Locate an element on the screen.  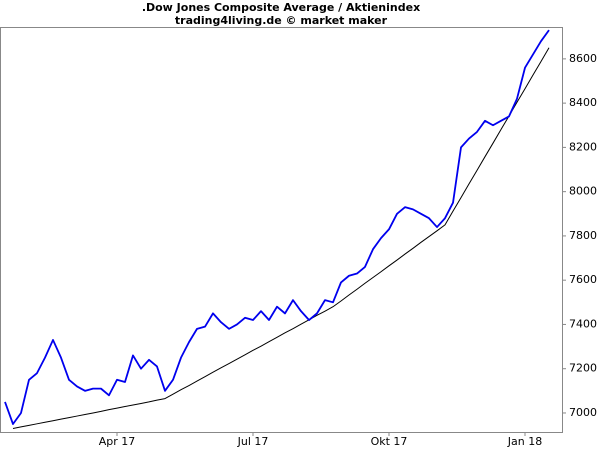
x-tick-label: Okt 17 is located at coordinates (389, 441).